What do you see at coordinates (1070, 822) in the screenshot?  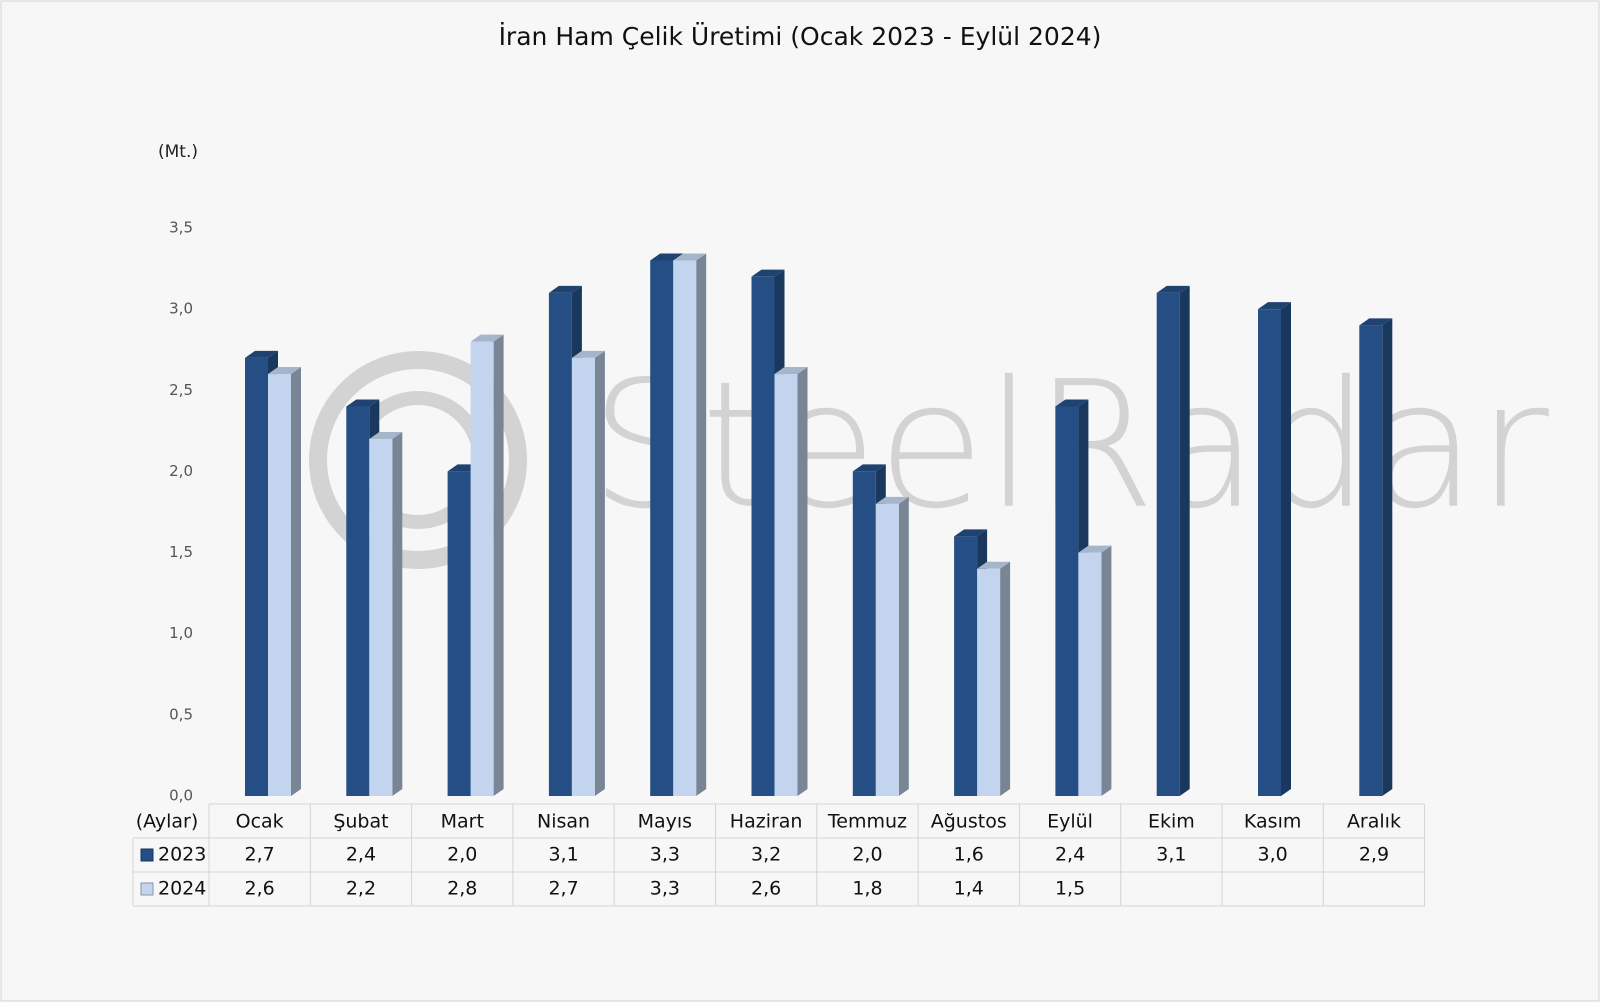 I see `x-tick-label: Eylül` at bounding box center [1070, 822].